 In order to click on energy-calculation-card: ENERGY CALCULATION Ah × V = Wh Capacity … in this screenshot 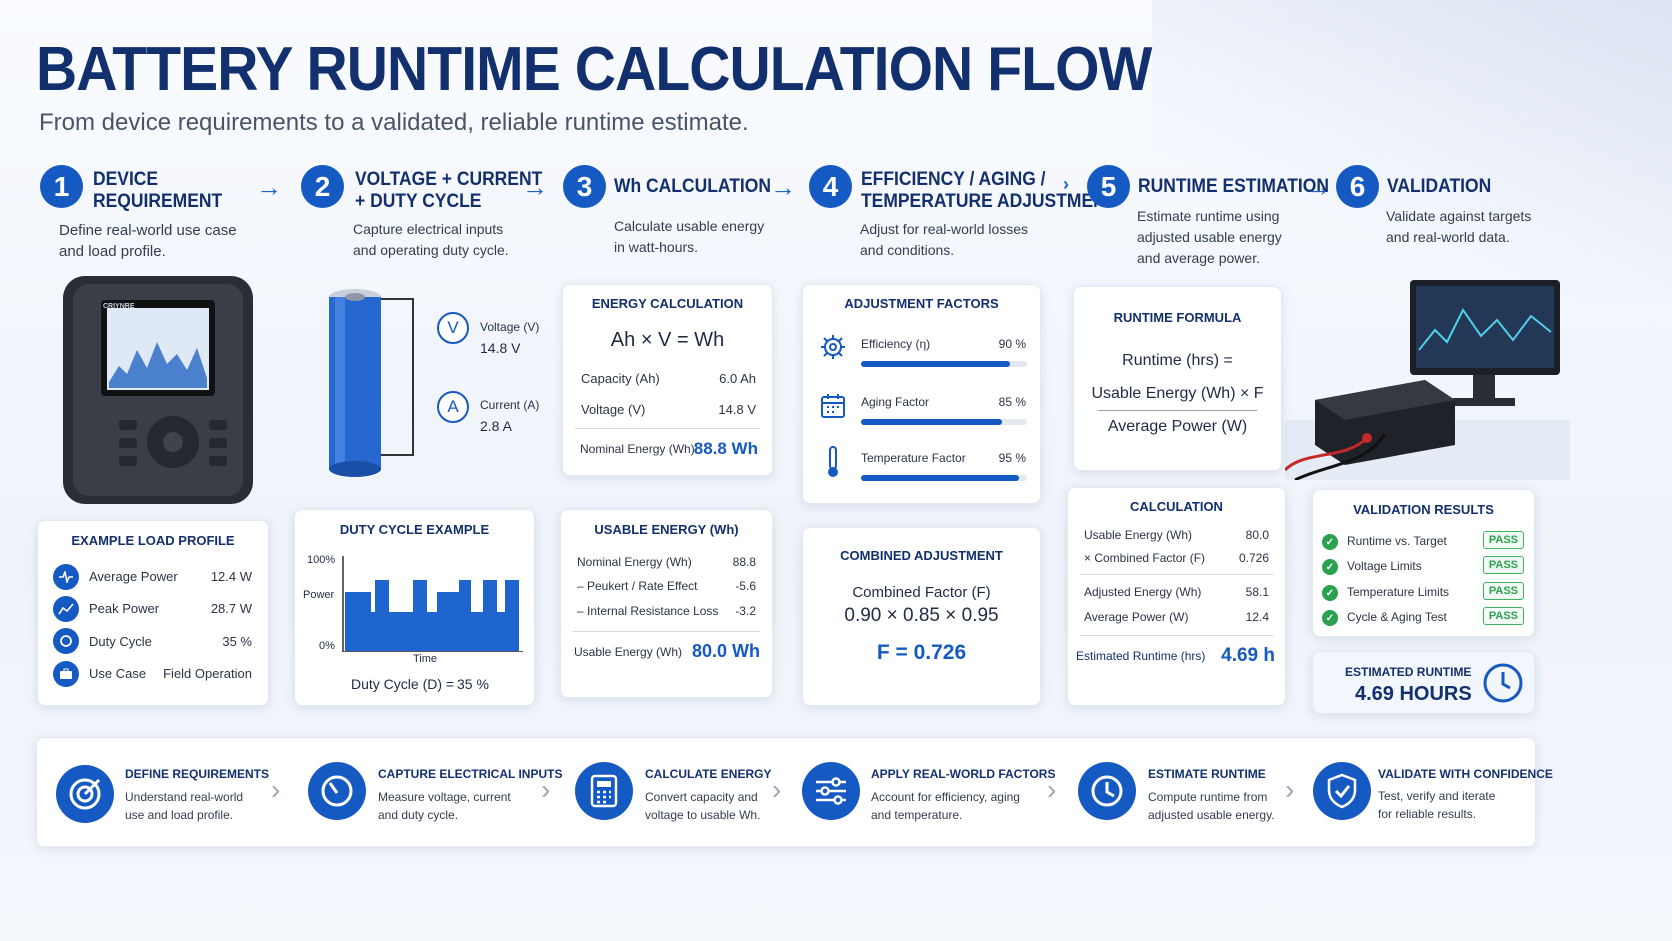, I will do `click(667, 380)`.